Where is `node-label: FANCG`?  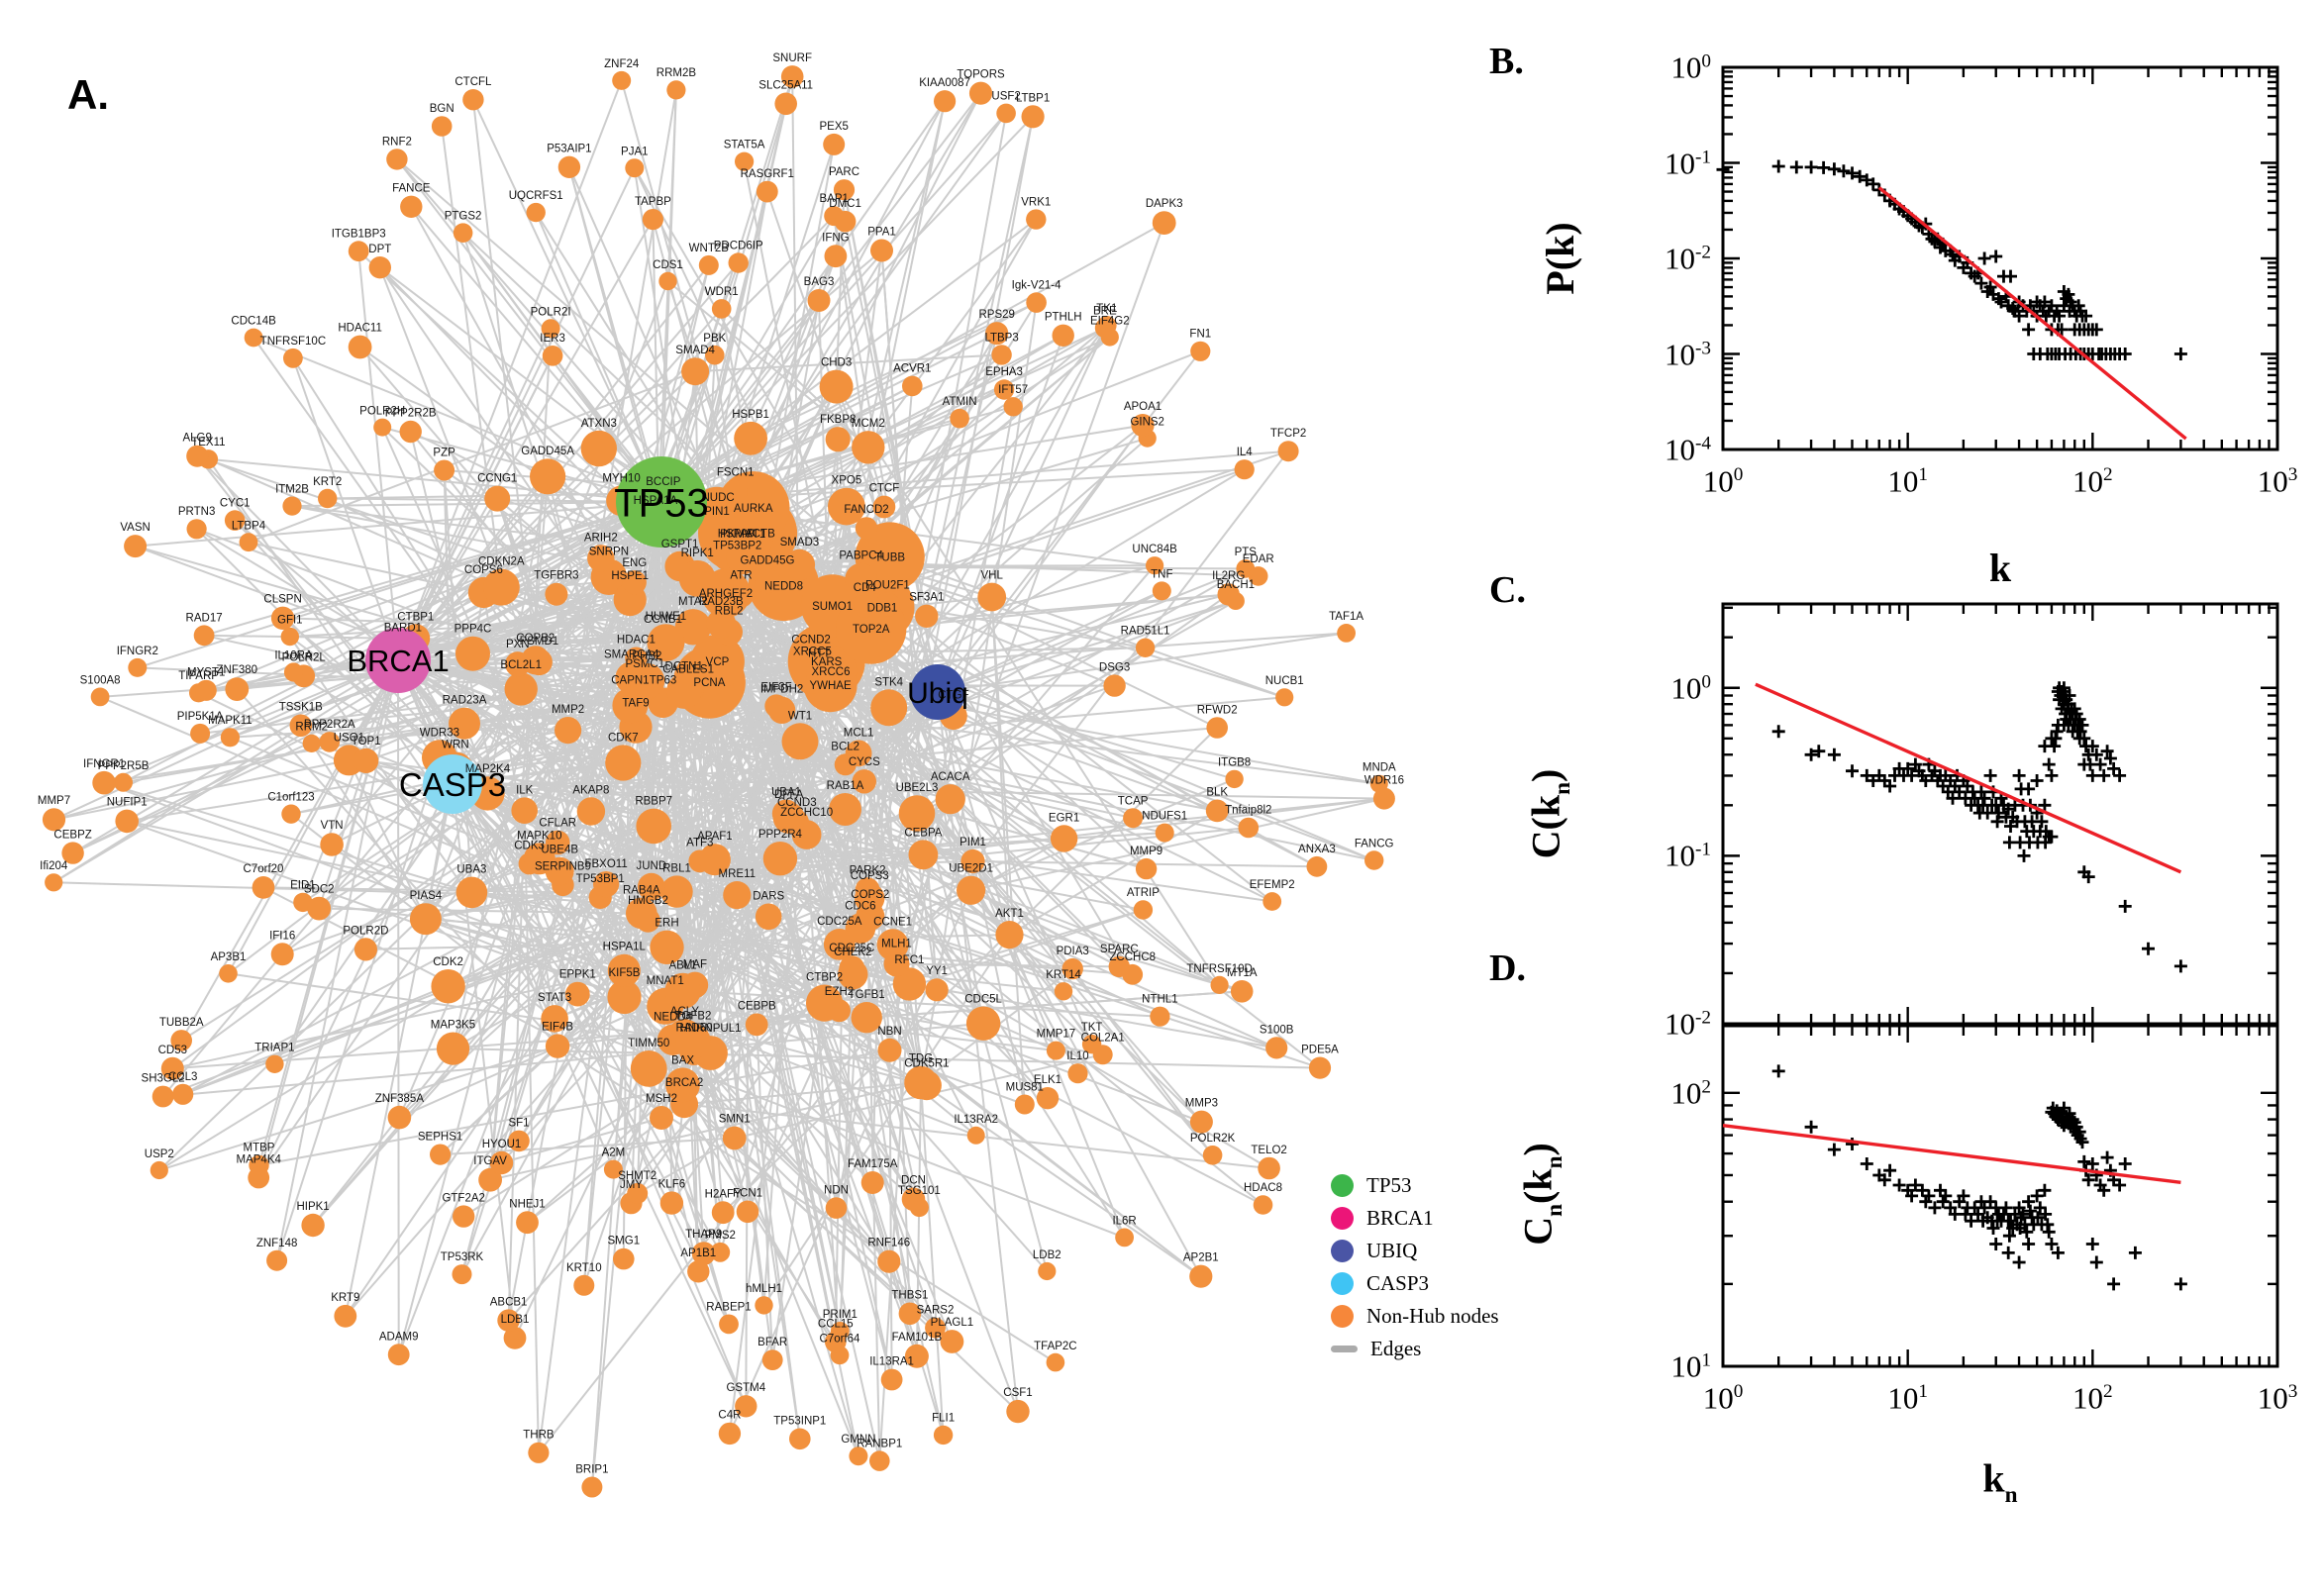 node-label: FANCG is located at coordinates (1375, 843).